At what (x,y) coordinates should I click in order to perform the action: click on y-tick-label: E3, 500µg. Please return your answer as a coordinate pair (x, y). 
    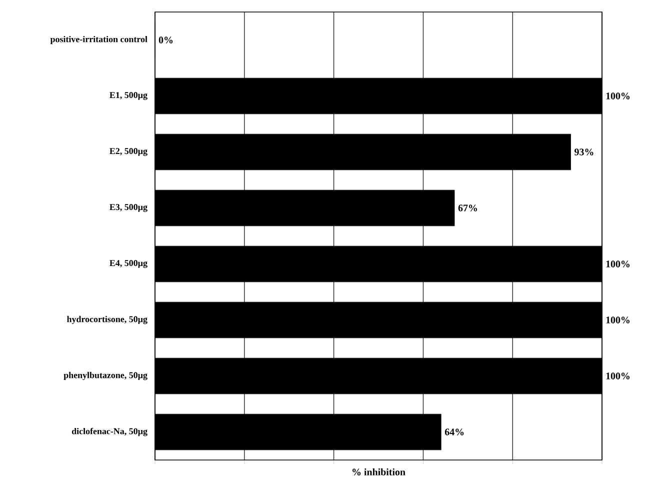
    Looking at the image, I should click on (129, 208).